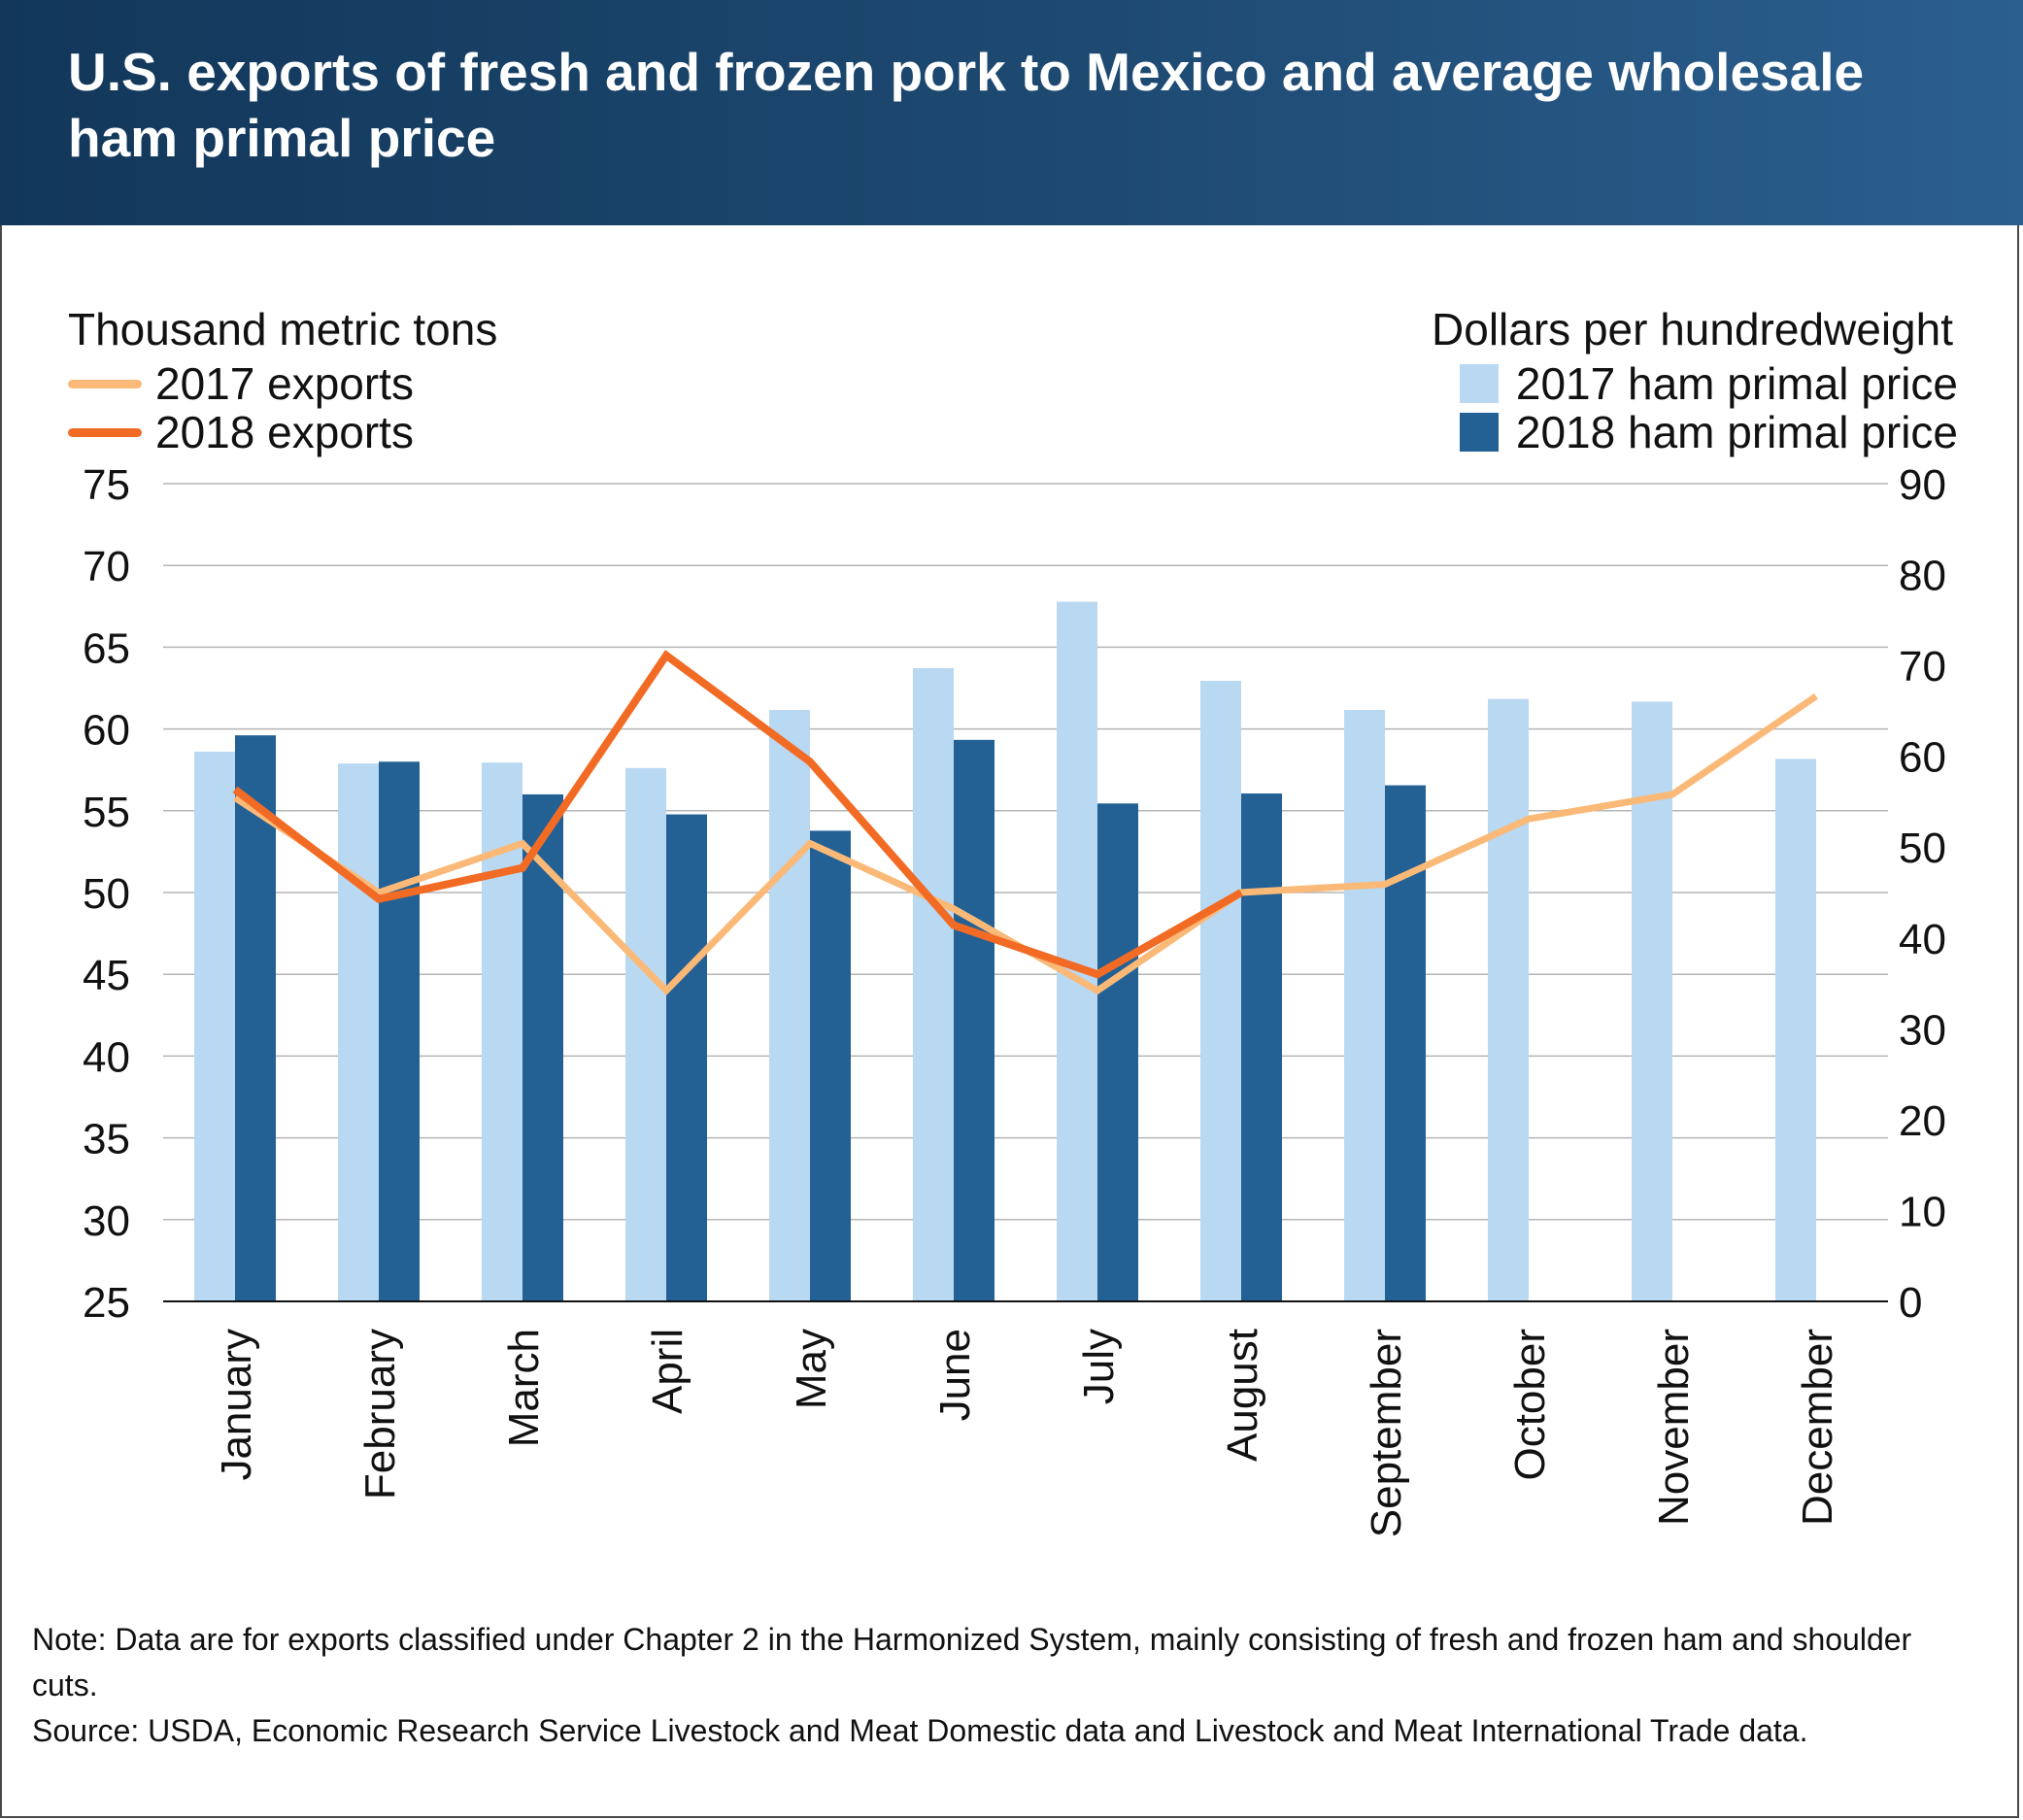  I want to click on line-exports-2018, so click(737, 814).